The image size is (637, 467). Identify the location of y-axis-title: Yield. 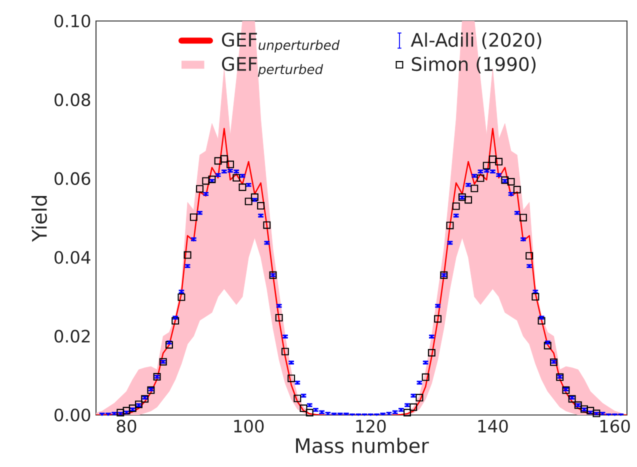
(39, 219).